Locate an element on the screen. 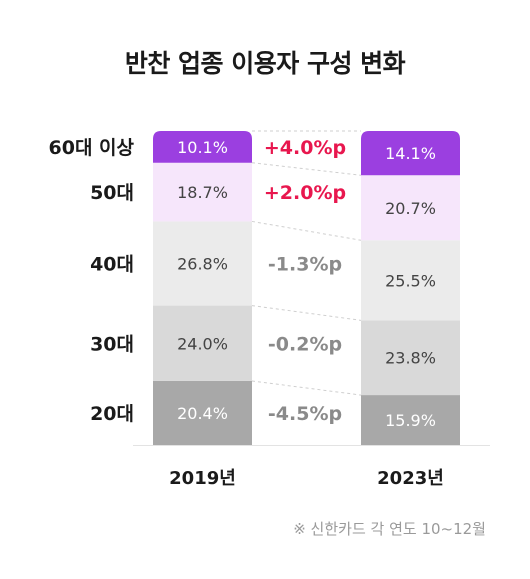 The width and height of the screenshot is (530, 579). chart-title: 반찬 업종 이용자 구성 변화 is located at coordinates (265, 63).